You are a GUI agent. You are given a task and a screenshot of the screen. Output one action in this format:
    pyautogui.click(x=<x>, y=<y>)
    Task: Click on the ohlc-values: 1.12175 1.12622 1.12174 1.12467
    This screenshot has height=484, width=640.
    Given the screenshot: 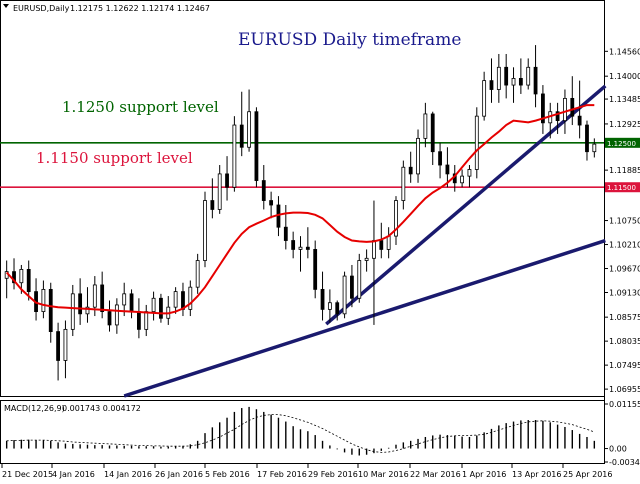 What is the action you would take?
    pyautogui.click(x=140, y=8)
    